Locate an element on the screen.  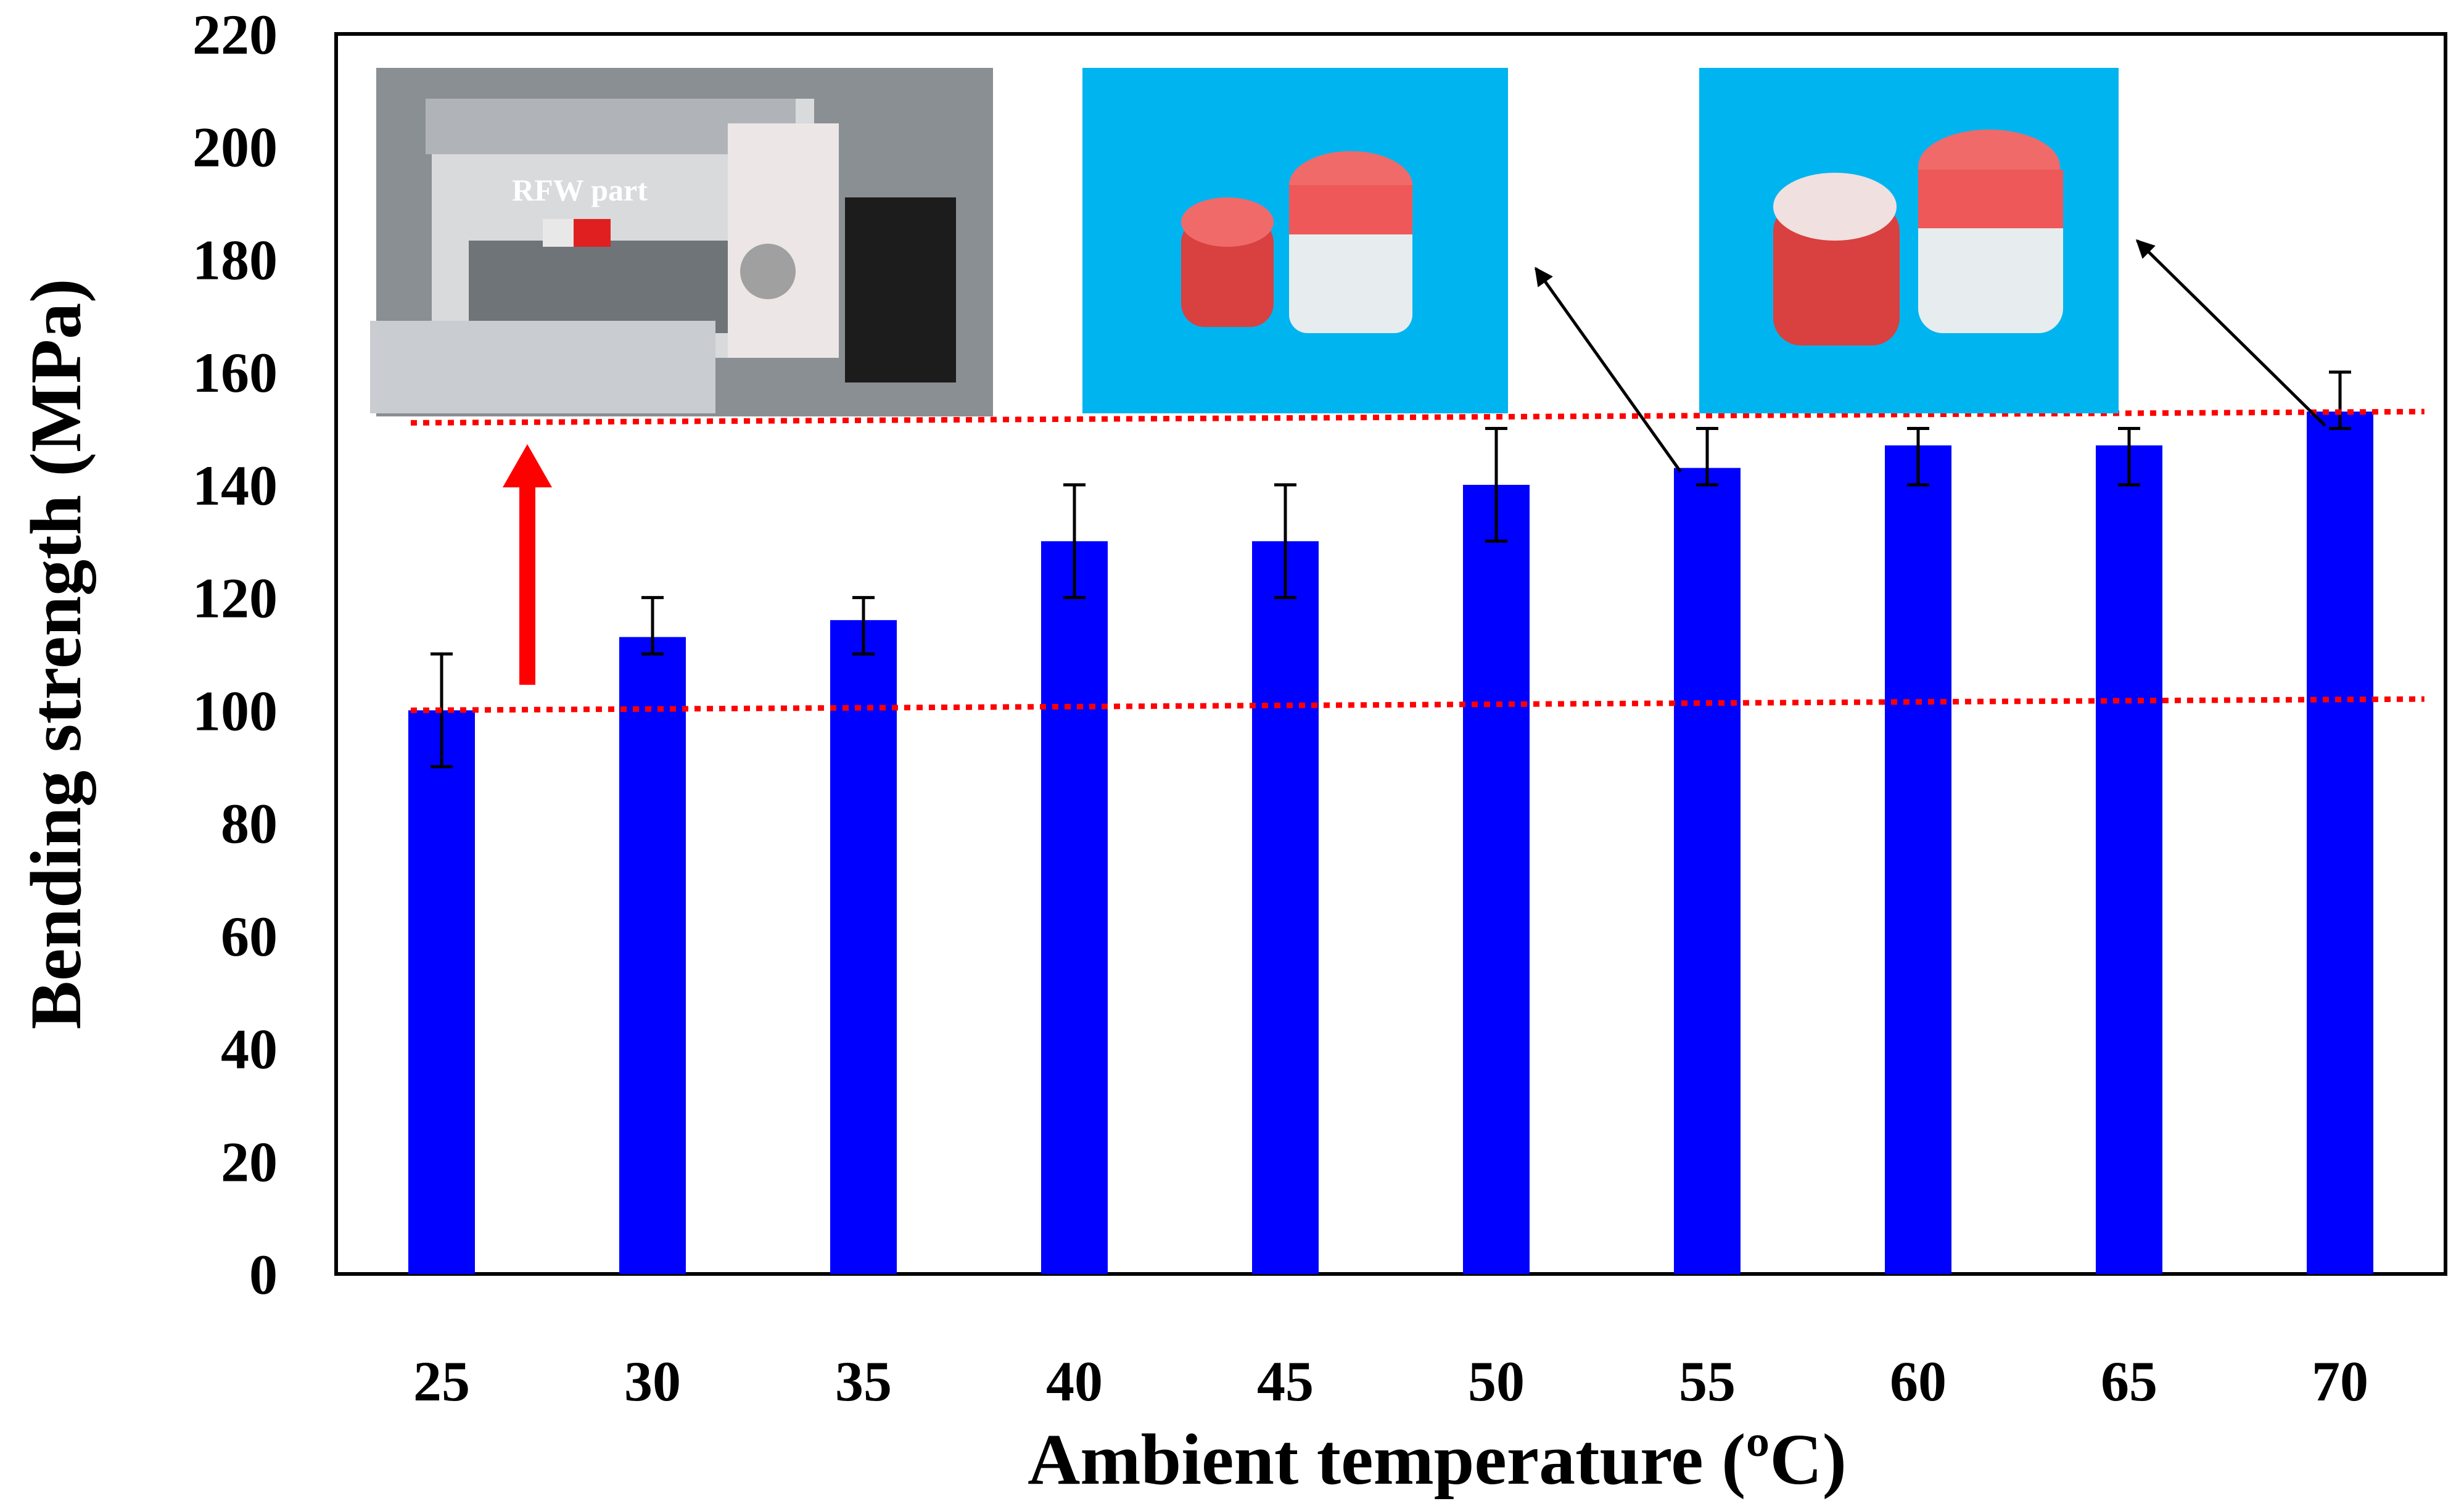
y-tick-label: 80 is located at coordinates (249, 824).